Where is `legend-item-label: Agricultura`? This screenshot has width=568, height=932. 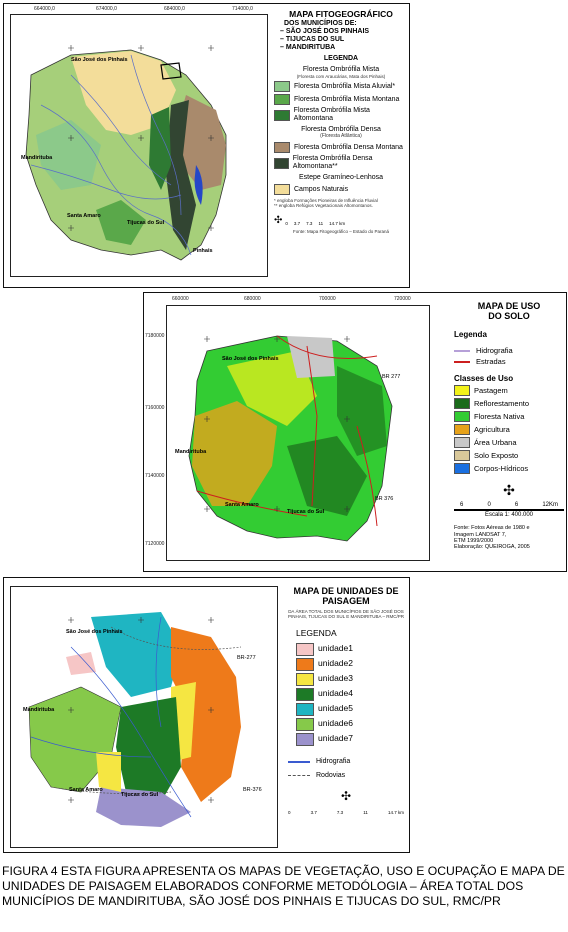 legend-item-label: Agricultura is located at coordinates (492, 429).